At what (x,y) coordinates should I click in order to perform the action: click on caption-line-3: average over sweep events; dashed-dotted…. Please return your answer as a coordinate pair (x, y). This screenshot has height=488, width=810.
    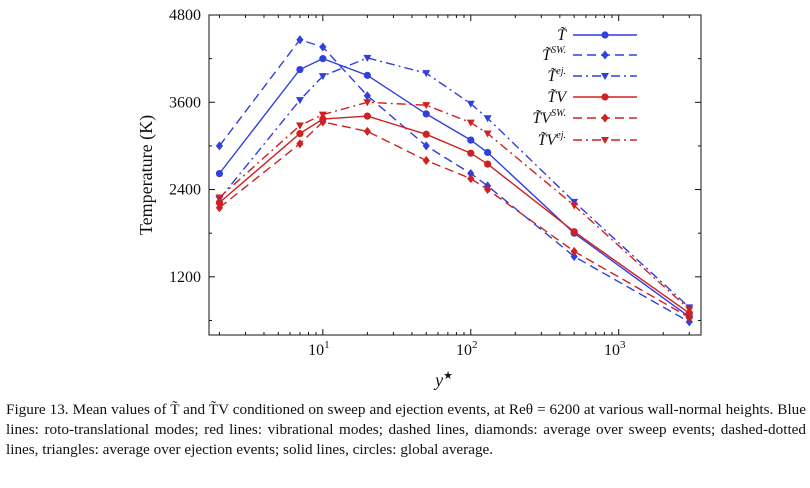
    Looking at the image, I should click on (406, 439).